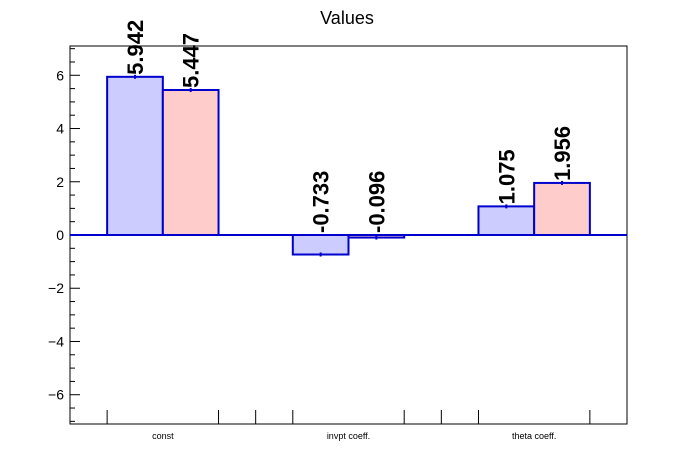 This screenshot has height=472, width=696. Describe the element at coordinates (534, 436) in the screenshot. I see `x-category-label: theta coeff.` at that location.